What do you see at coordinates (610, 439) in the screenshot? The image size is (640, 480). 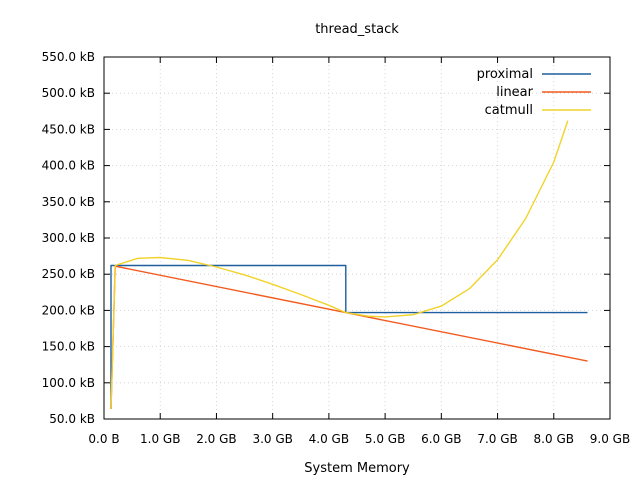 I see `x-tick-label: 9.0 GB` at bounding box center [610, 439].